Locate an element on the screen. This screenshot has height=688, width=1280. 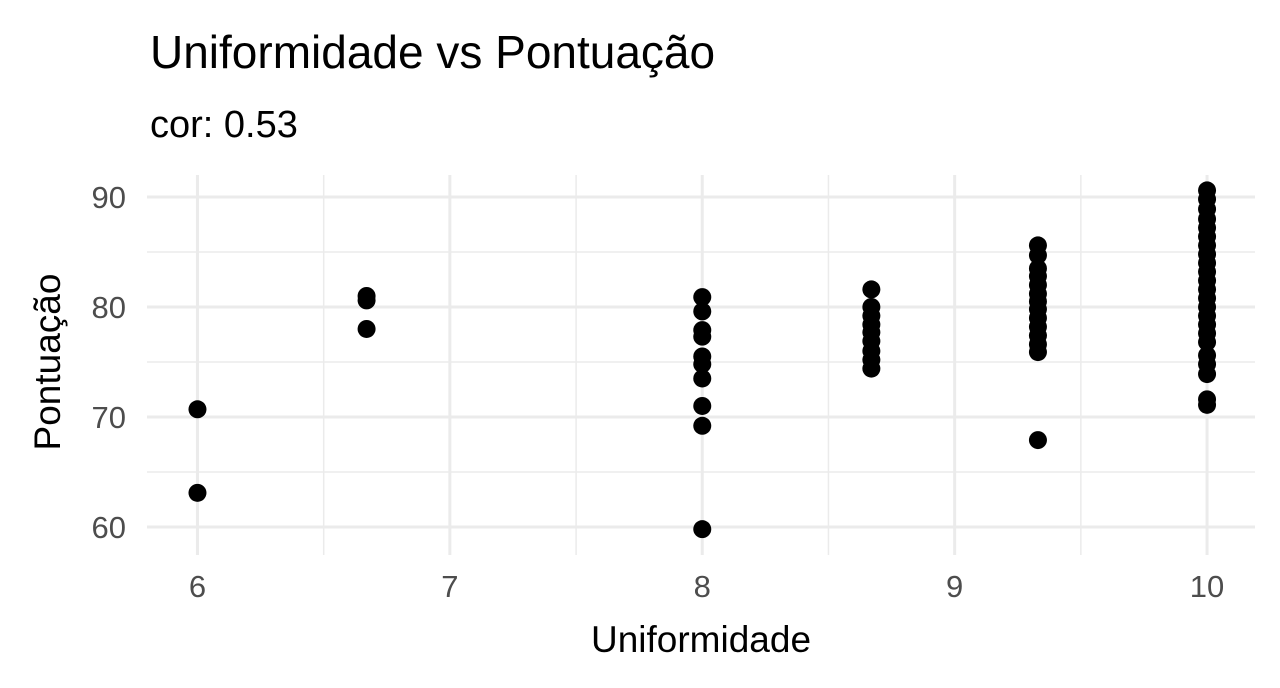
chart-subtitle: cor: 0.53 is located at coordinates (224, 125).